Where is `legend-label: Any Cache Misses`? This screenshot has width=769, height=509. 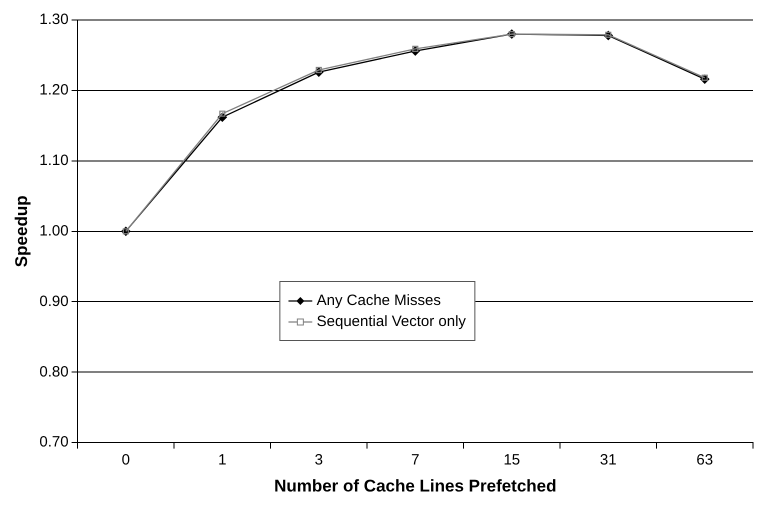 legend-label: Any Cache Misses is located at coordinates (378, 301).